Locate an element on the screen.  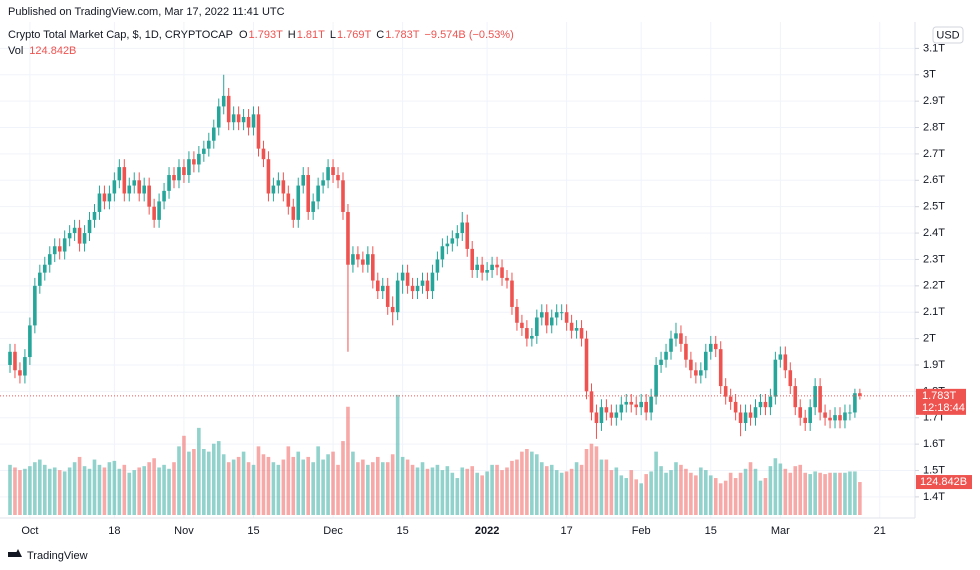
legend-value: 1.81T is located at coordinates (311, 35).